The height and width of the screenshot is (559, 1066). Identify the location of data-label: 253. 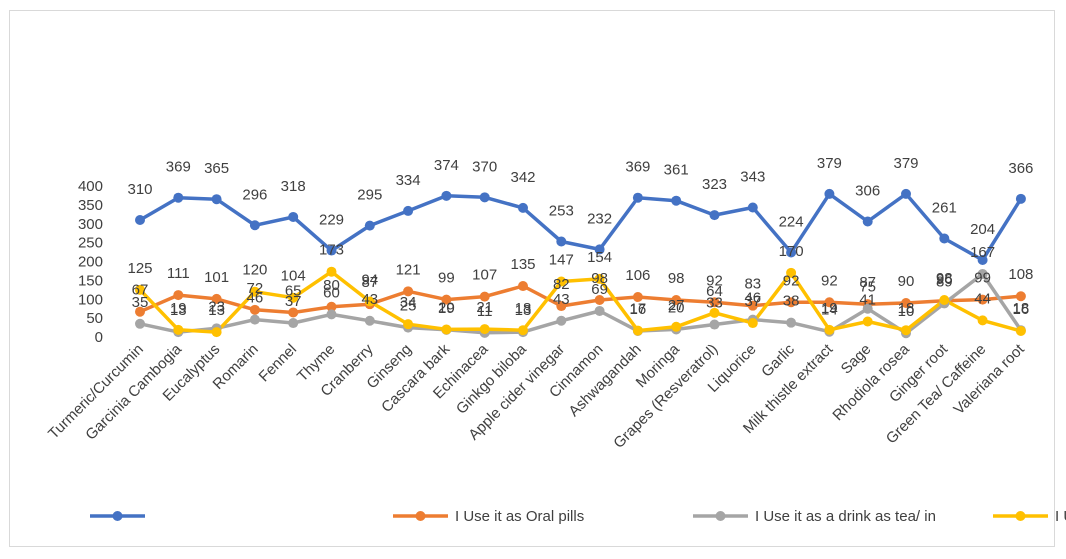
(561, 210).